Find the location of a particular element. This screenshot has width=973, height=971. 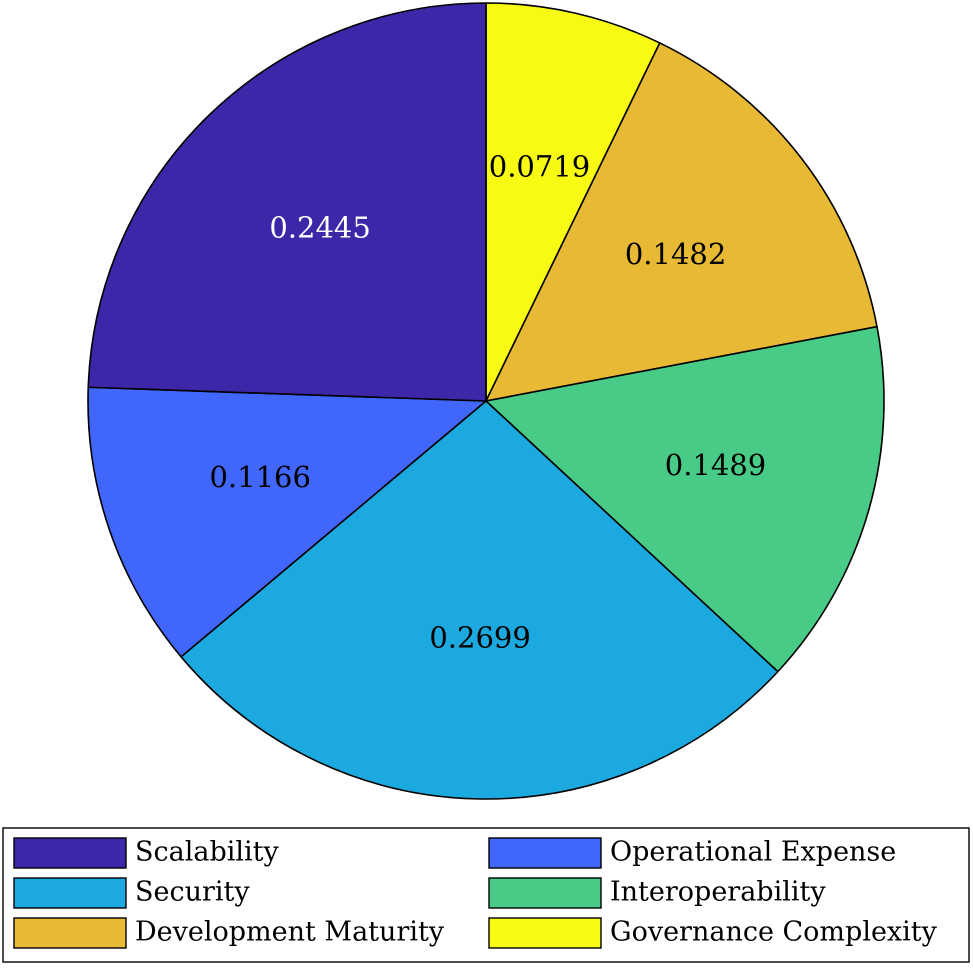

legend-label-scalability: Scalability is located at coordinates (207, 852).